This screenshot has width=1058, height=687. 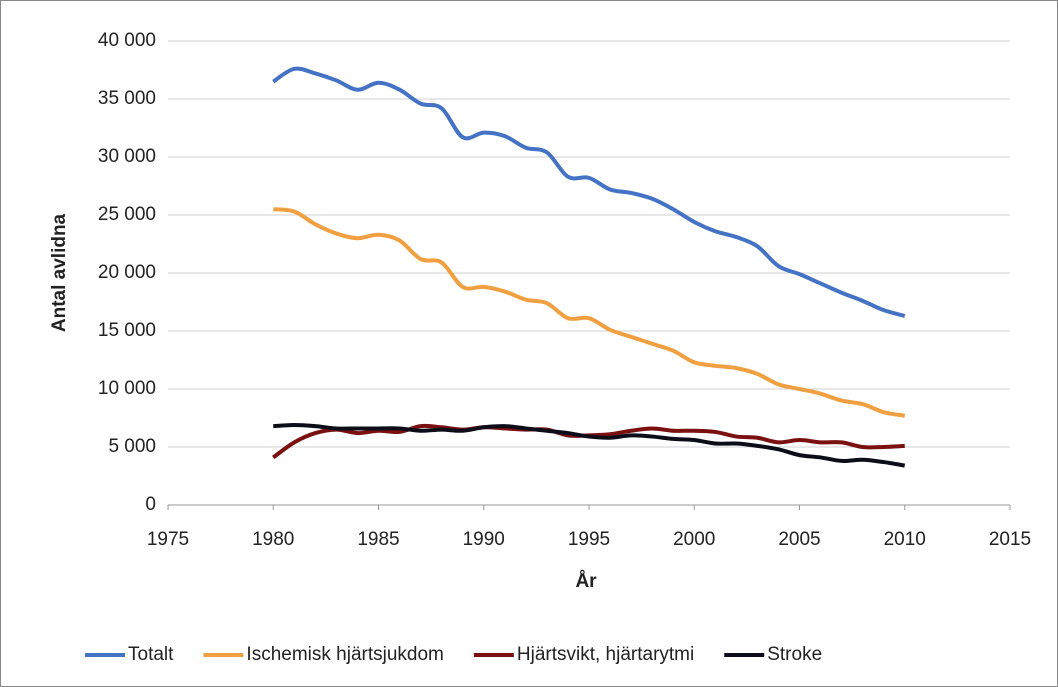 I want to click on y-tick-label: 40 000, so click(x=127, y=40).